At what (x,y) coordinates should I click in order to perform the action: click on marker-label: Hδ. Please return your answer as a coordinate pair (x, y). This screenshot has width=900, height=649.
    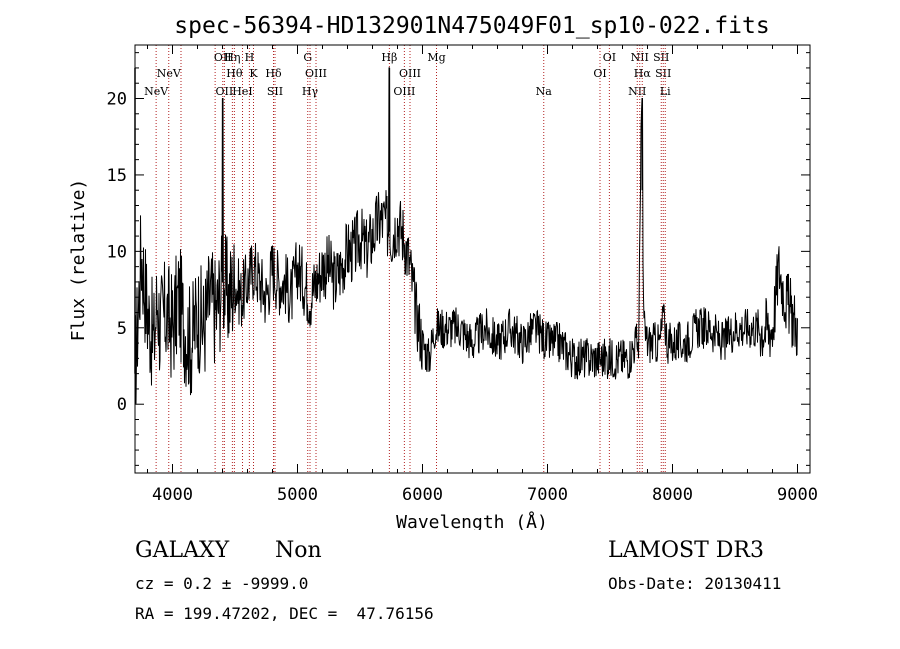
    Looking at the image, I should click on (273, 73).